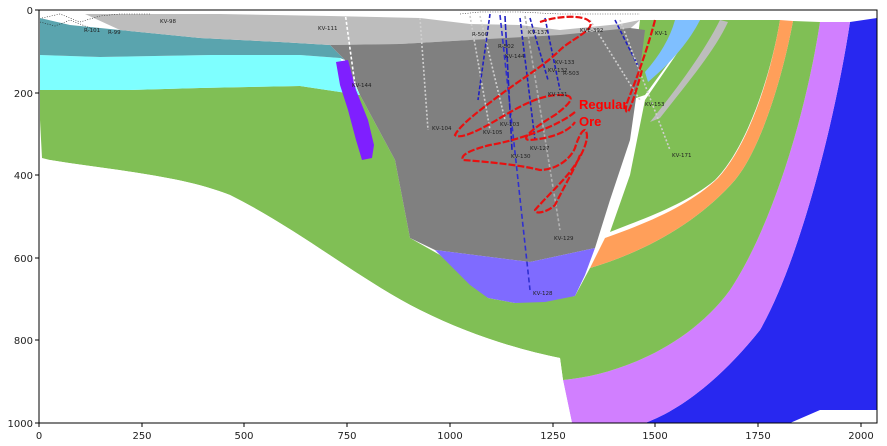 The image size is (887, 446). I want to click on skyblue-unit, so click(672, 51).